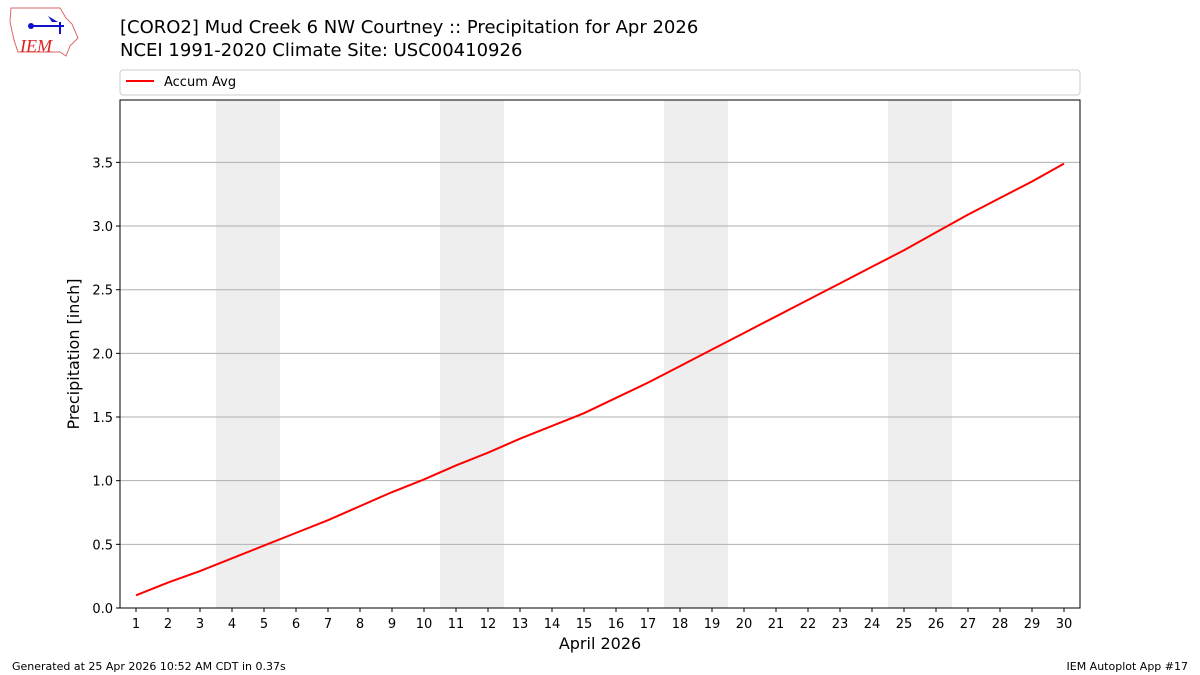  I want to click on y-tick-label: 3.5, so click(102, 163).